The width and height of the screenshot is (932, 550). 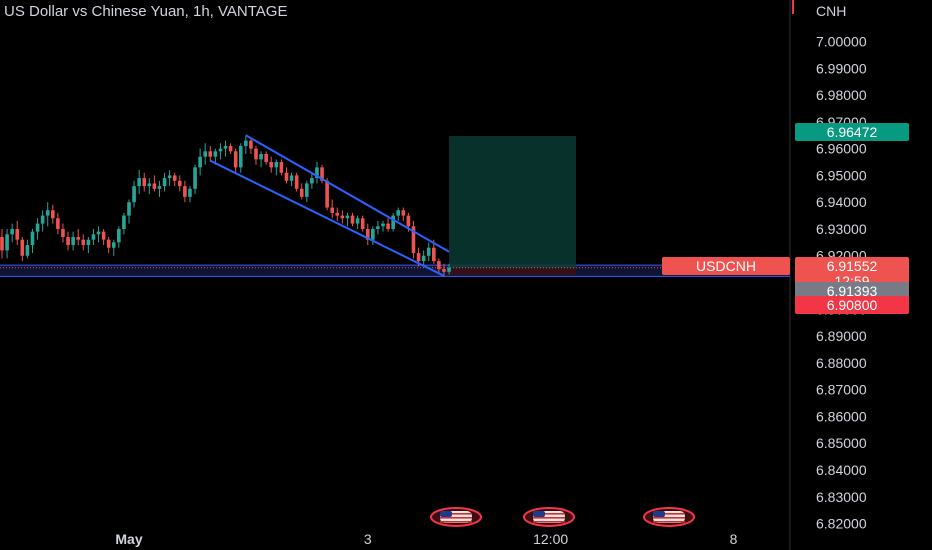 What do you see at coordinates (841, 175) in the screenshot?
I see `price-tick-label: 6.95000` at bounding box center [841, 175].